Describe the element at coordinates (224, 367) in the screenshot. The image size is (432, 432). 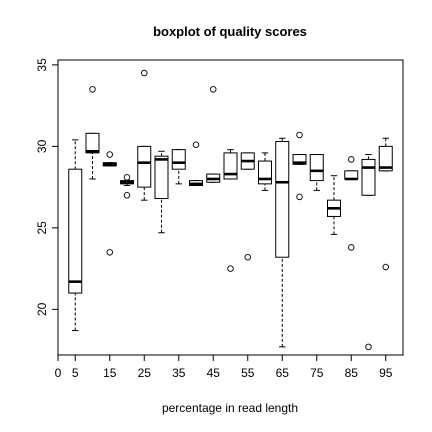
I see `x-axis: 0 5 15 25 35 45 55 65 75 85 95` at that location.